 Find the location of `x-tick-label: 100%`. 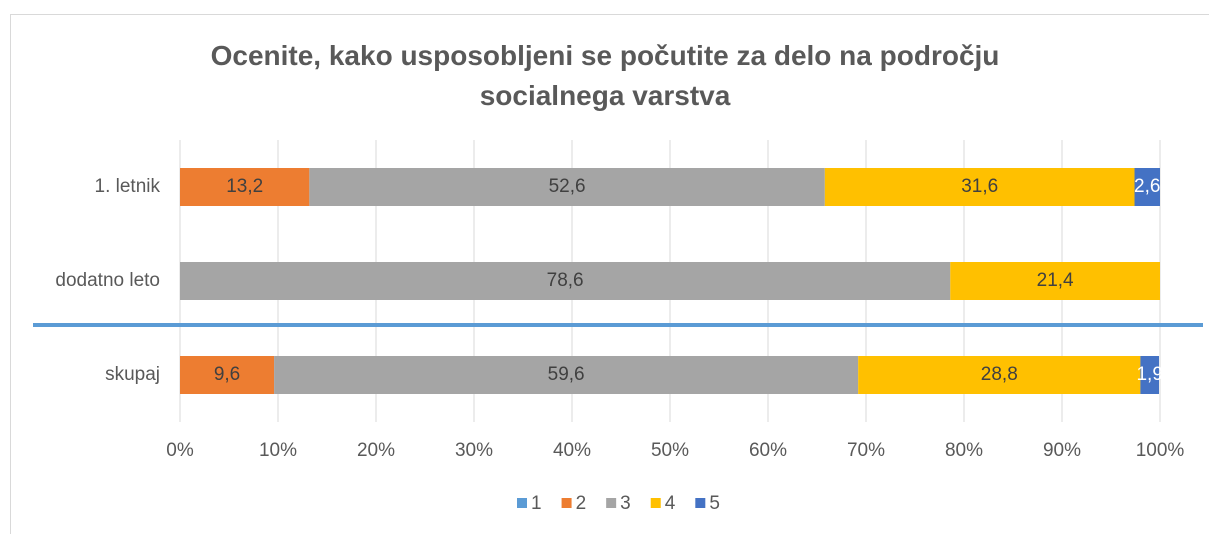

x-tick-label: 100% is located at coordinates (1160, 450).